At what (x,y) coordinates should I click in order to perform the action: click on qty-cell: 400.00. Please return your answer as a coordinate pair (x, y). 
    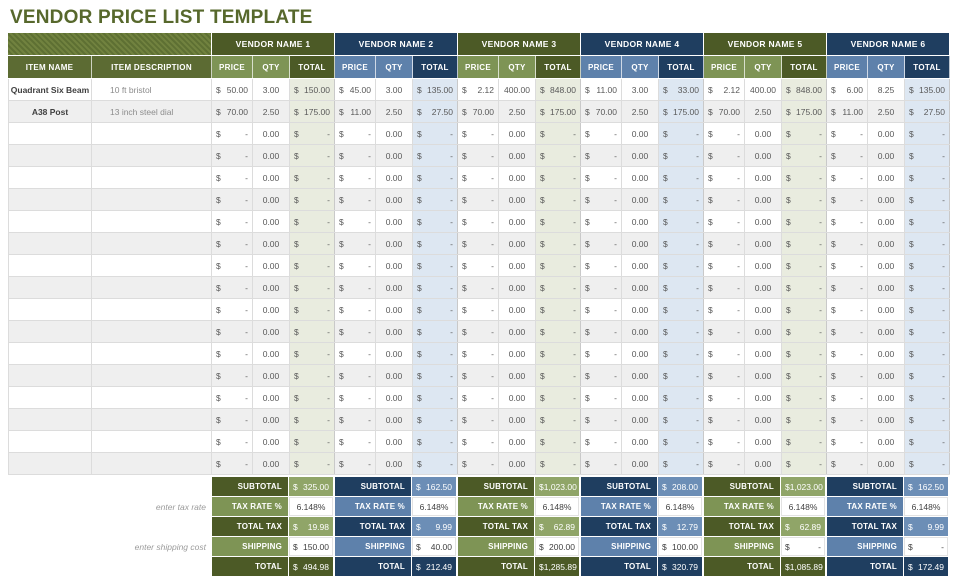
    Looking at the image, I should click on (763, 89).